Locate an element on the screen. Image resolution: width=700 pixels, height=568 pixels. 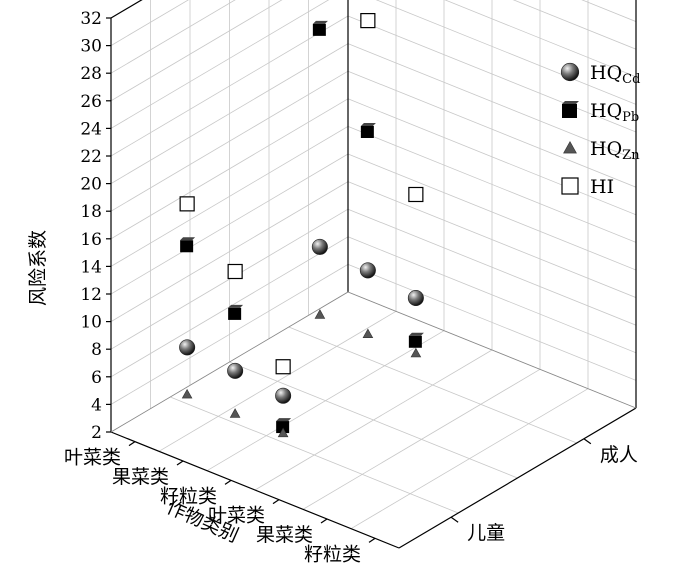
floor-back-right-edge is located at coordinates (492, 350).